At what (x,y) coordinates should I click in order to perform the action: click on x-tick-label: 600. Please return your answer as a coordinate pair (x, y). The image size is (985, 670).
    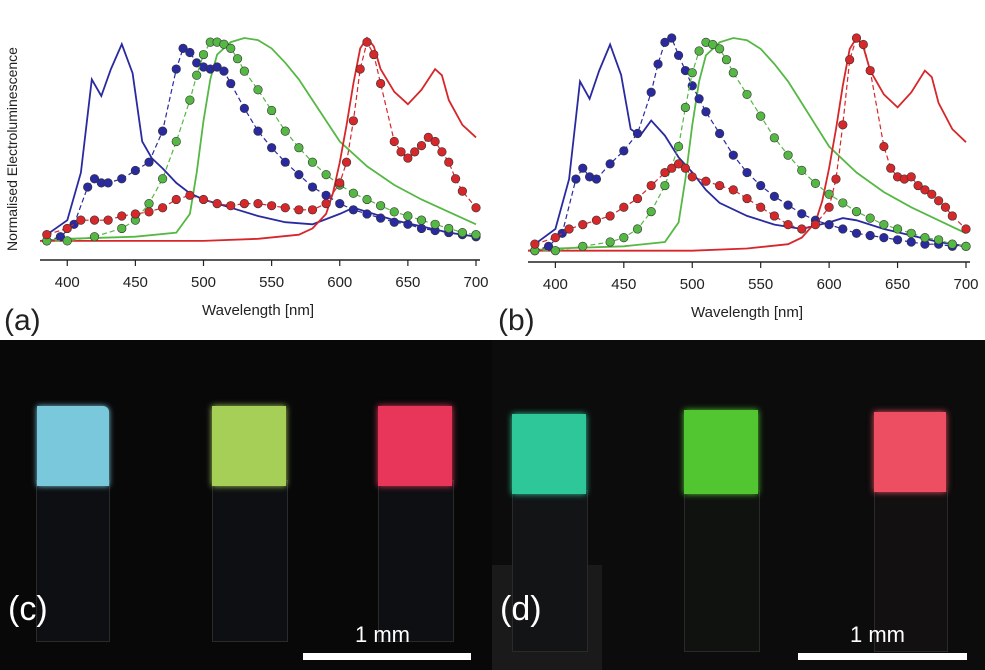
    Looking at the image, I should click on (339, 282).